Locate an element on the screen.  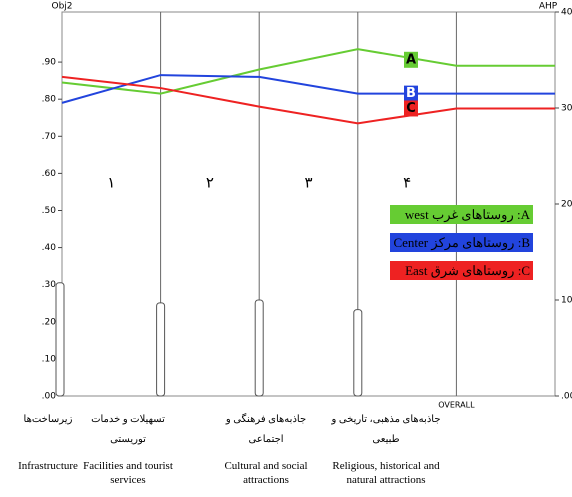
y-tick-label: .30 is located at coordinates (49, 285).